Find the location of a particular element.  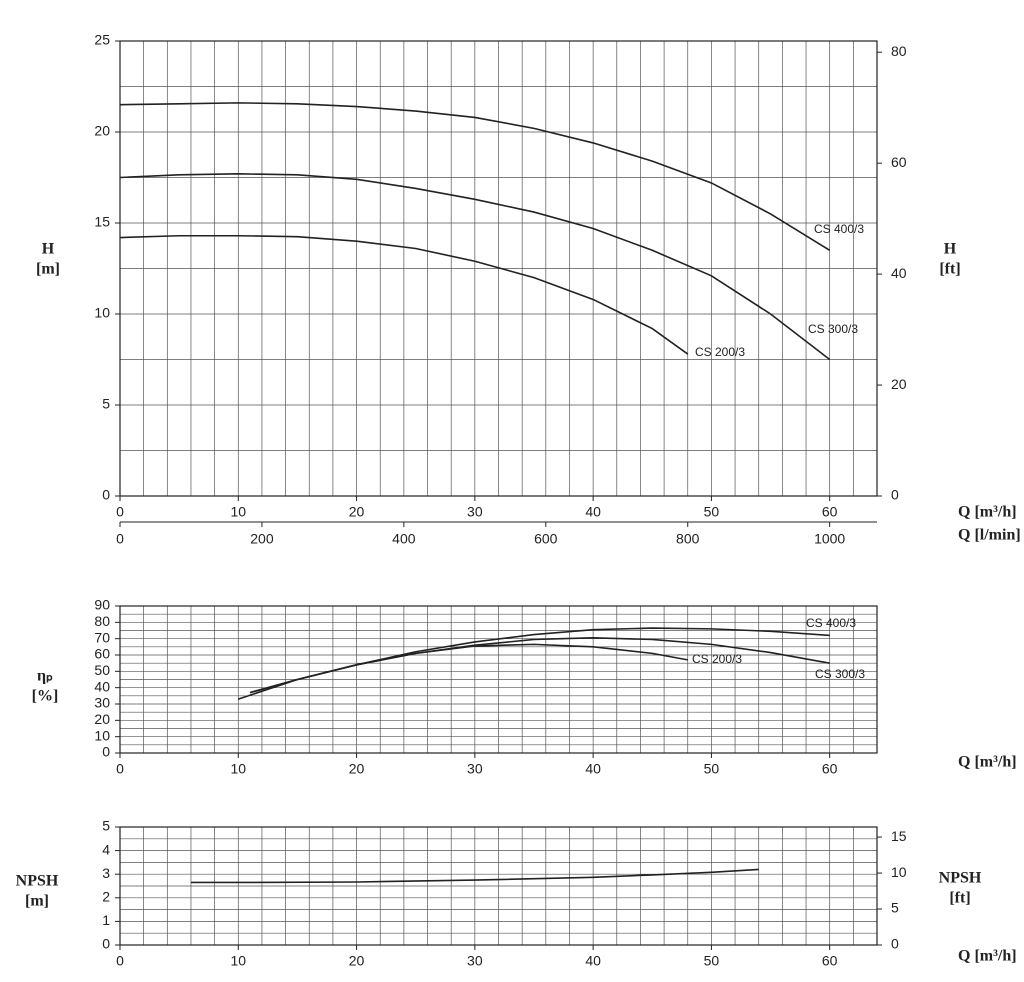

y2-tick-label: 10 is located at coordinates (899, 872).